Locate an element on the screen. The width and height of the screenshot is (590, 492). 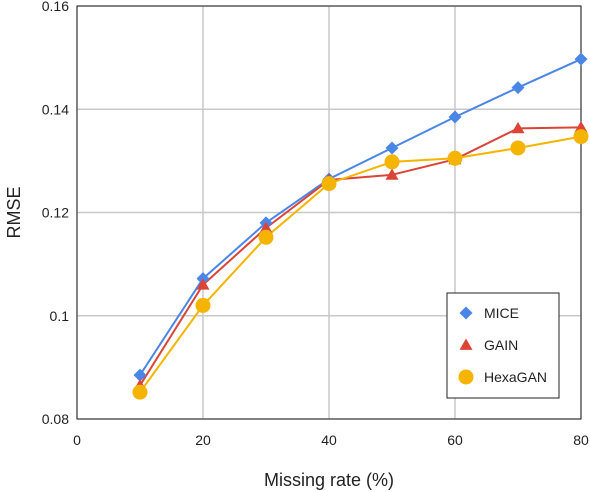
y-axis-label: RMSE is located at coordinates (14, 212).